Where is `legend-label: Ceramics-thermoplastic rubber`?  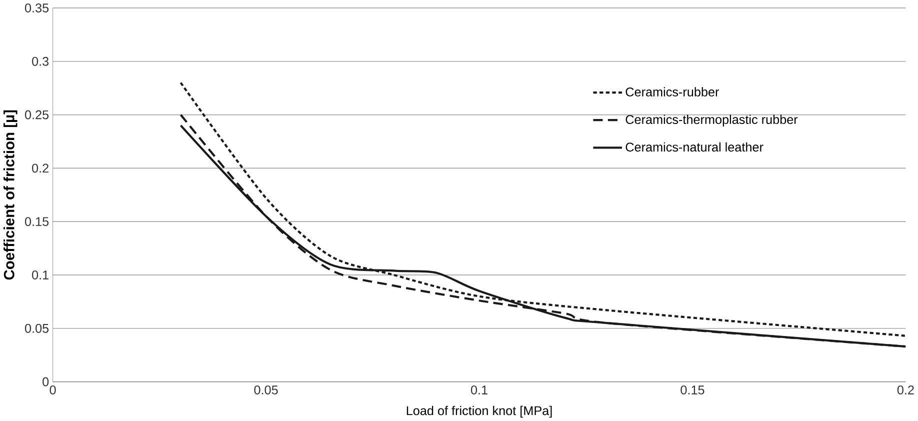
legend-label: Ceramics-thermoplastic rubber is located at coordinates (712, 120).